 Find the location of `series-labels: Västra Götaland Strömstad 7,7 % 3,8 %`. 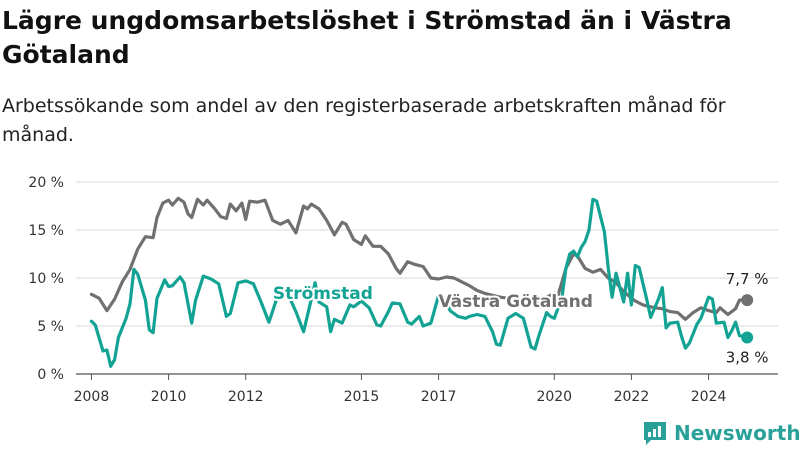

series-labels: Västra Götaland Strömstad 7,7 % 3,8 % is located at coordinates (520, 318).